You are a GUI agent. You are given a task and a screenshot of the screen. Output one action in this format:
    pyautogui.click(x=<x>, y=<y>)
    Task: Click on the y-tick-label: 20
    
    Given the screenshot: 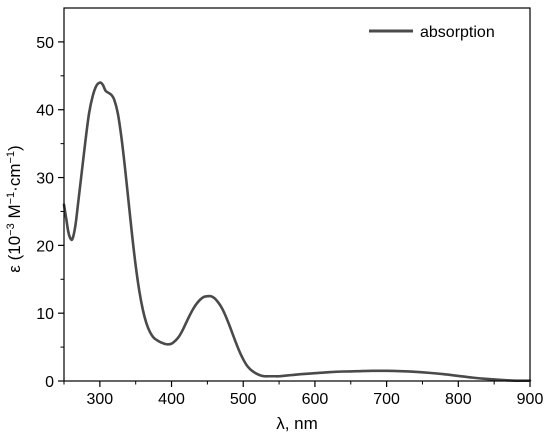 What is the action you would take?
    pyautogui.click(x=45, y=246)
    